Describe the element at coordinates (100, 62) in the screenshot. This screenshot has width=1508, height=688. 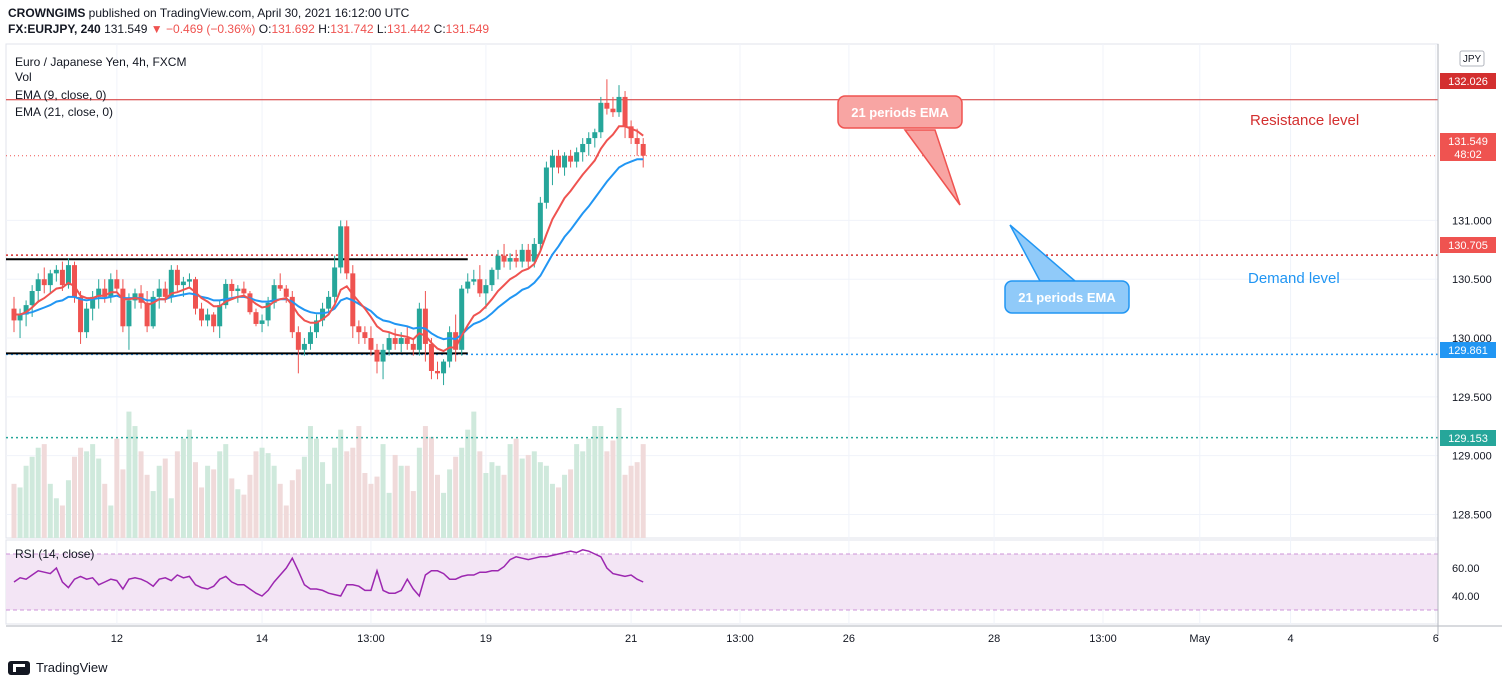
I see `legend-title: Euro / Japanese Yen, 4h, FXCM` at that location.